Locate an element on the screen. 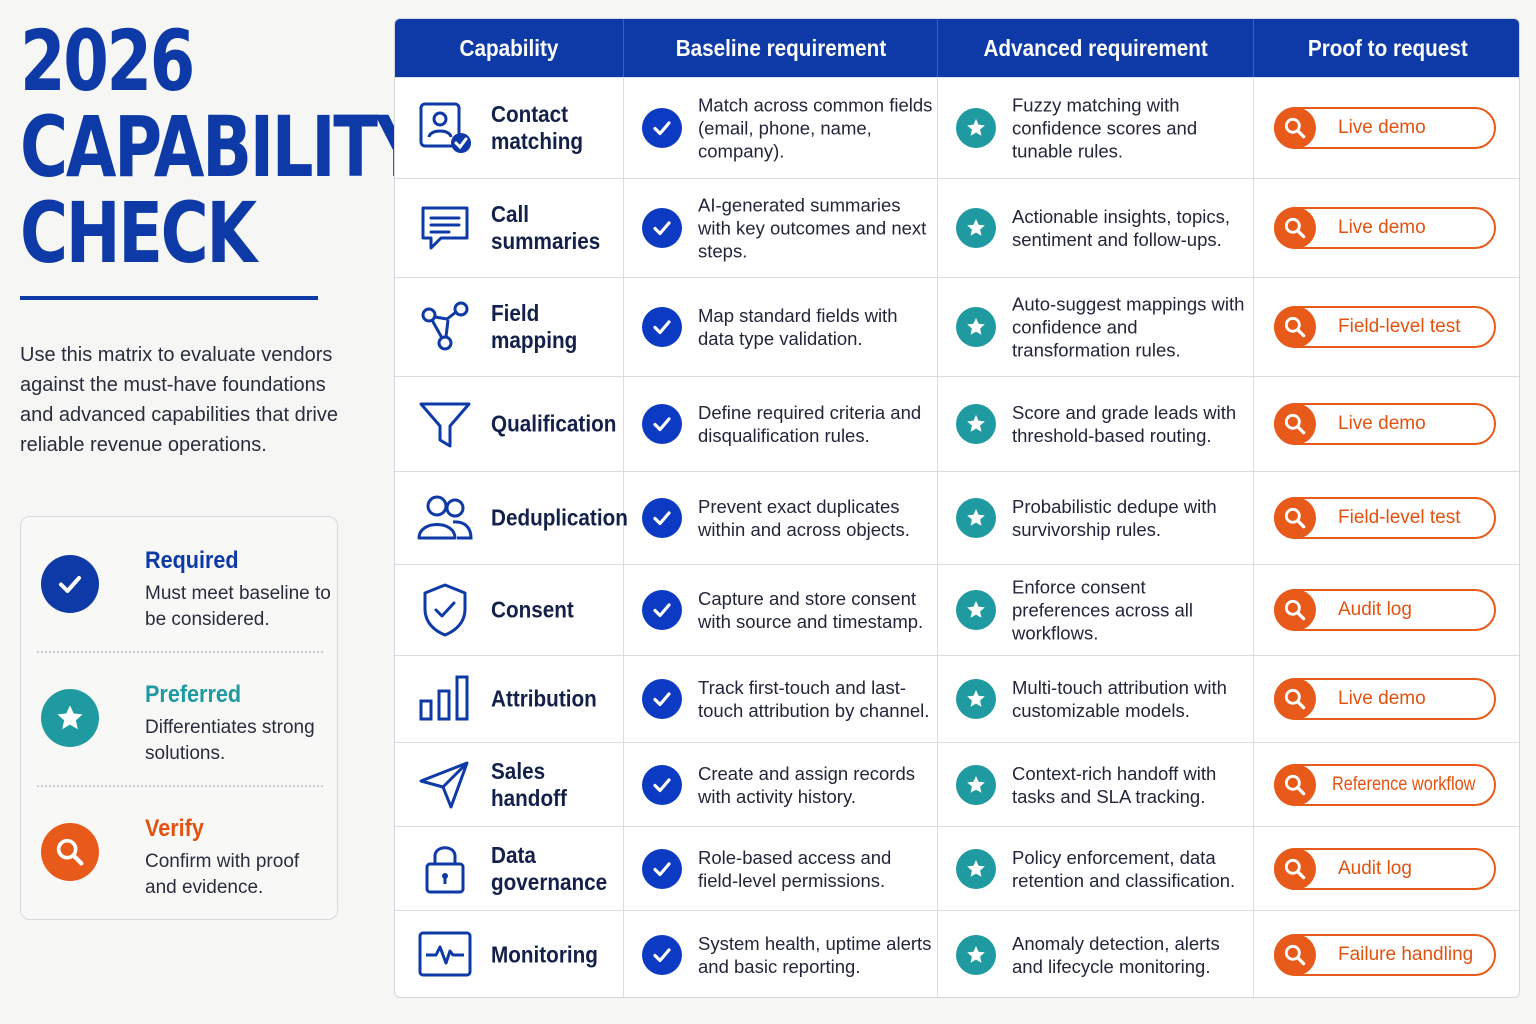 The width and height of the screenshot is (1536, 1024). header-baseline: Baseline requirement is located at coordinates (781, 48).